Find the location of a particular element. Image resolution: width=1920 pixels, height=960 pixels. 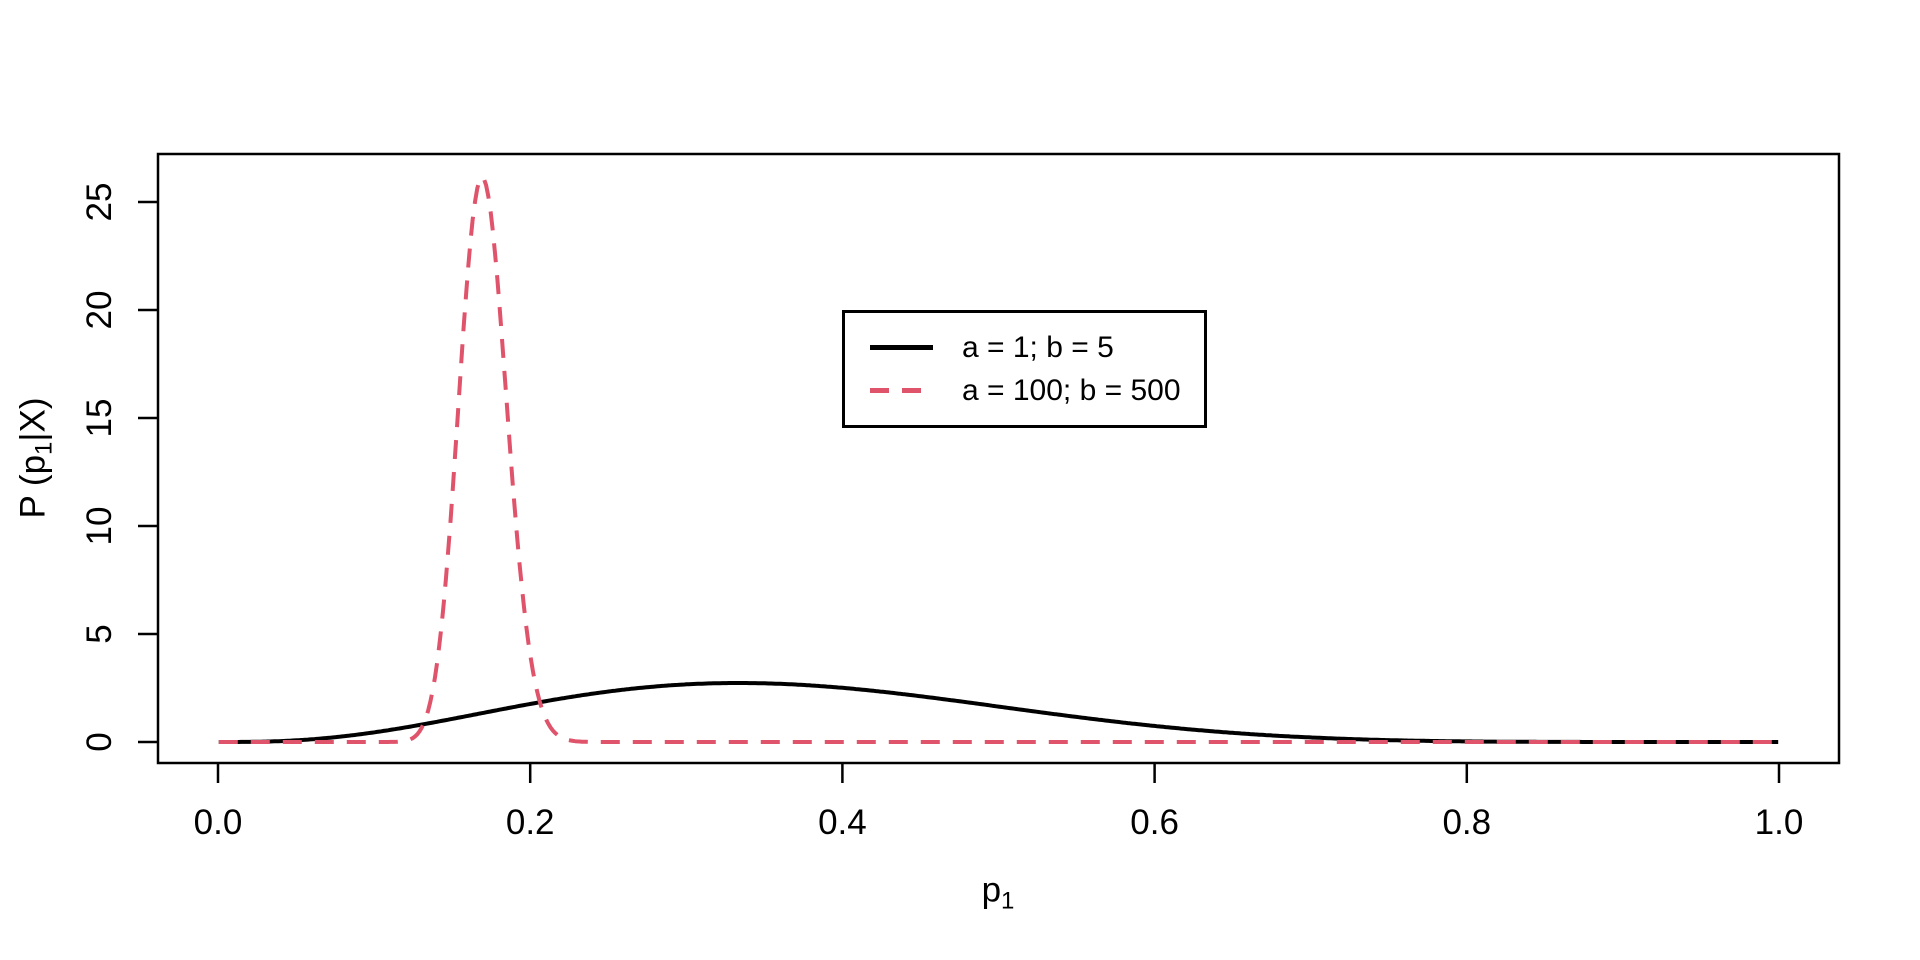

x-tick-label: 0.8 is located at coordinates (1467, 822).